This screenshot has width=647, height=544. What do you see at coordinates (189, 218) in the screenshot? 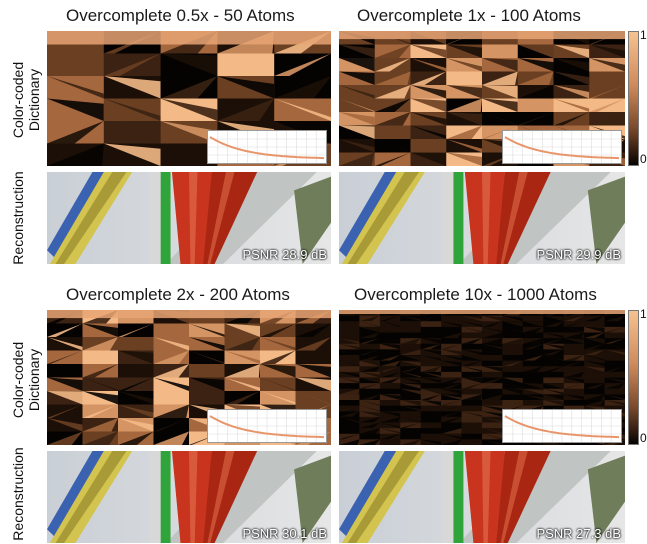
I see `reconstruction-image-0-5x: PSNR 28.9 dB` at bounding box center [189, 218].